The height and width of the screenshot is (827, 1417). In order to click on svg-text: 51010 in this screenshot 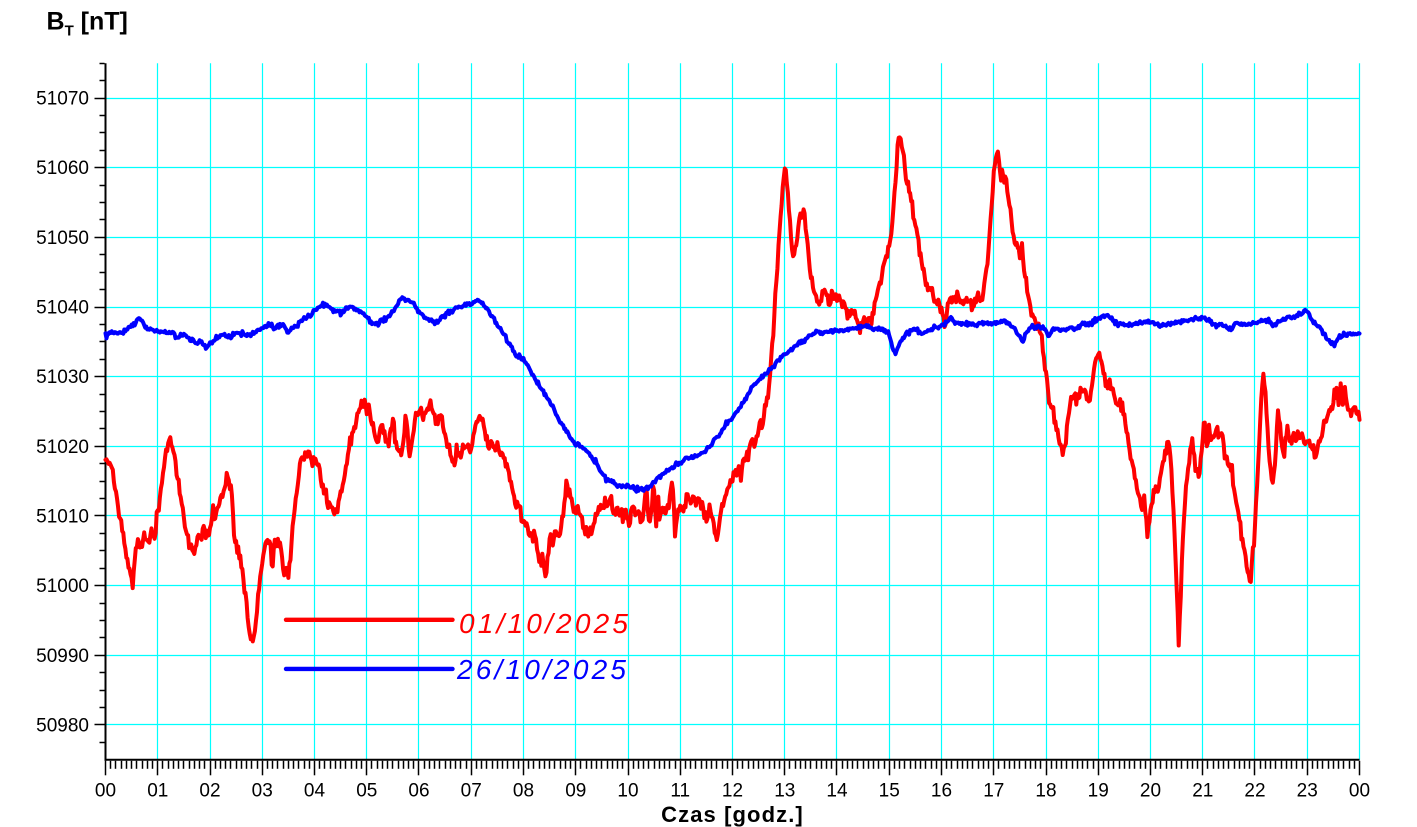, I will do `click(62, 517)`.